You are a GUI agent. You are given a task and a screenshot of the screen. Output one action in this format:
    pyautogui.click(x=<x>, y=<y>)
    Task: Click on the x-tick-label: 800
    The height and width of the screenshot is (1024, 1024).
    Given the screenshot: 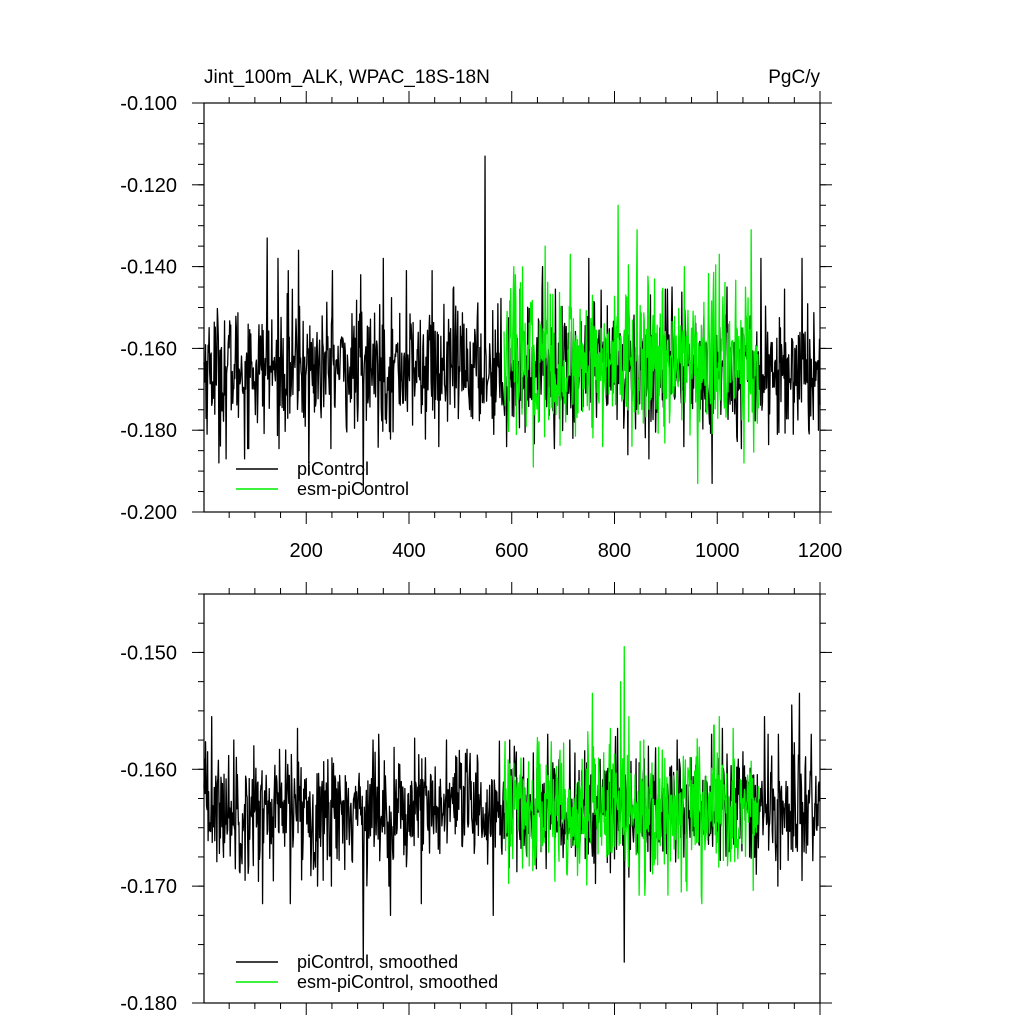 What is the action you would take?
    pyautogui.click(x=614, y=551)
    